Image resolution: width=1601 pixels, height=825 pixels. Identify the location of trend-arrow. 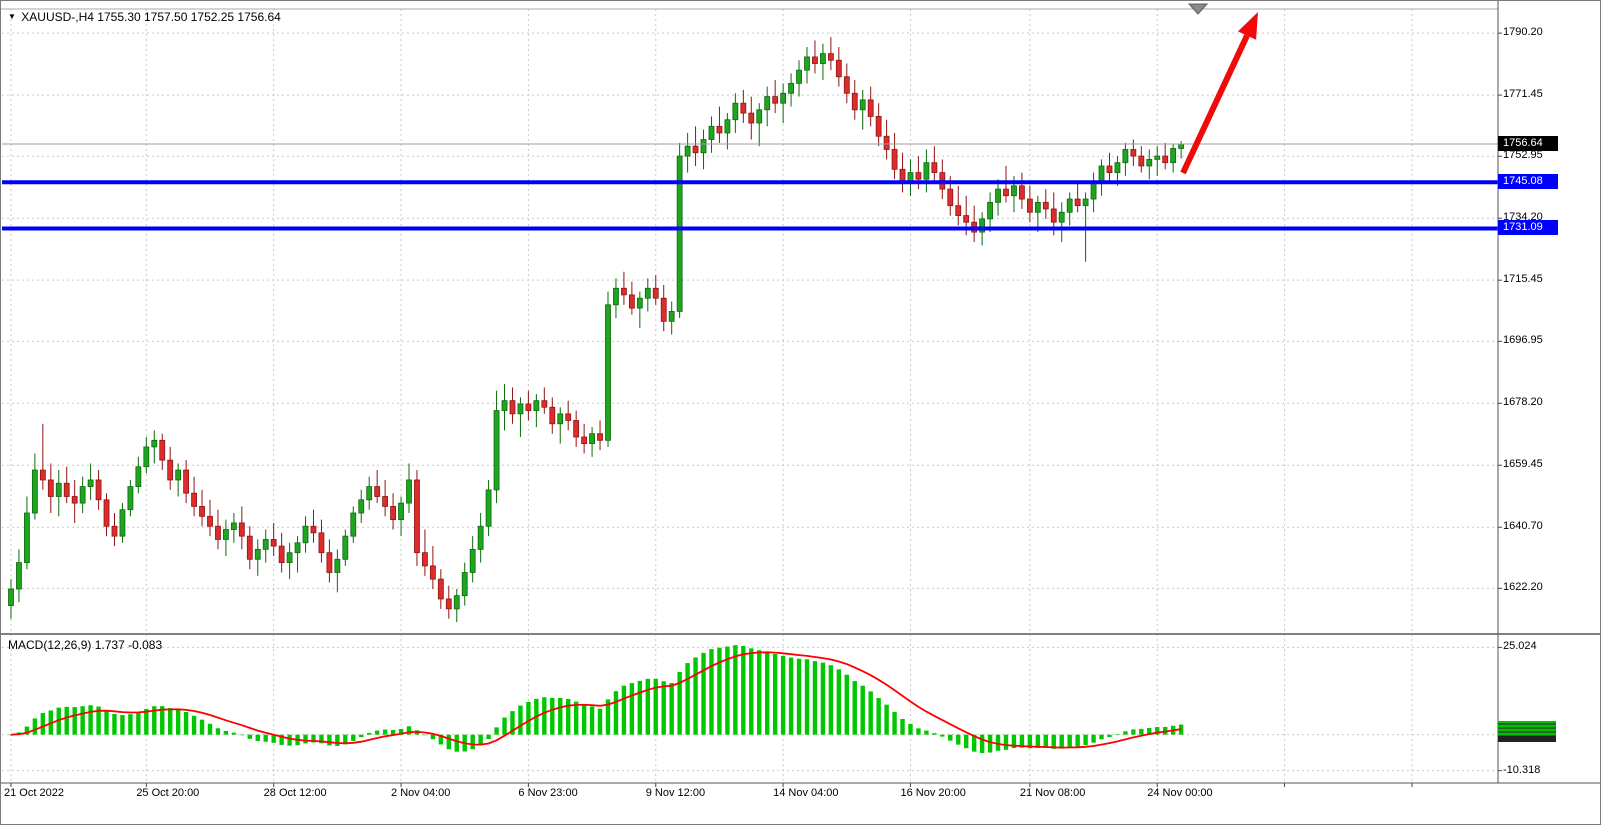
(1219, 93).